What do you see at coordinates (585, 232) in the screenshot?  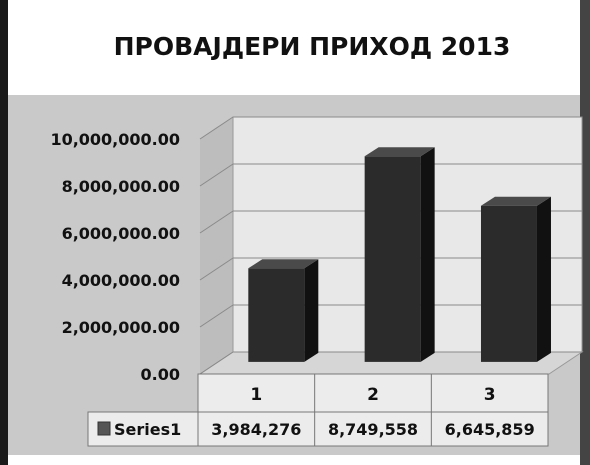 I see `right-border` at bounding box center [585, 232].